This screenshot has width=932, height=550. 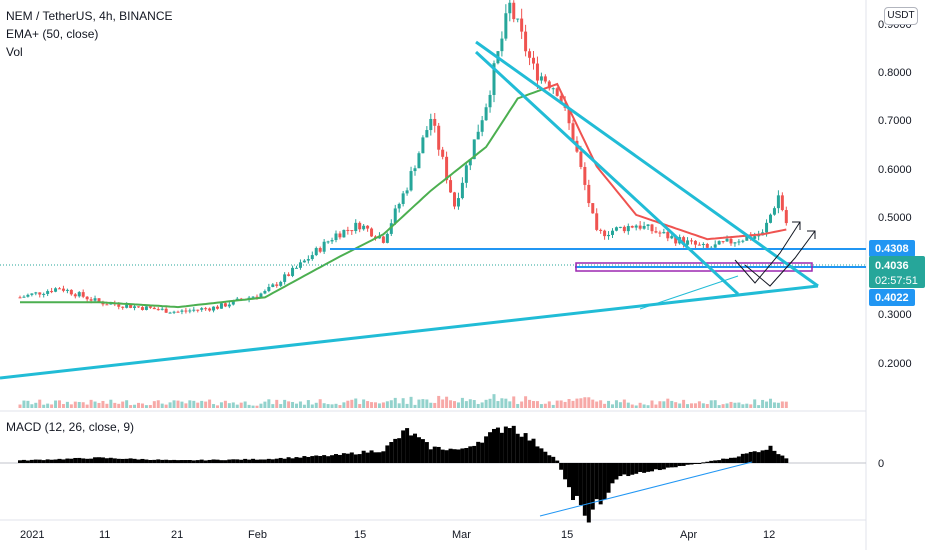 What do you see at coordinates (895, 73) in the screenshot?
I see `price-tick: 0.8000` at bounding box center [895, 73].